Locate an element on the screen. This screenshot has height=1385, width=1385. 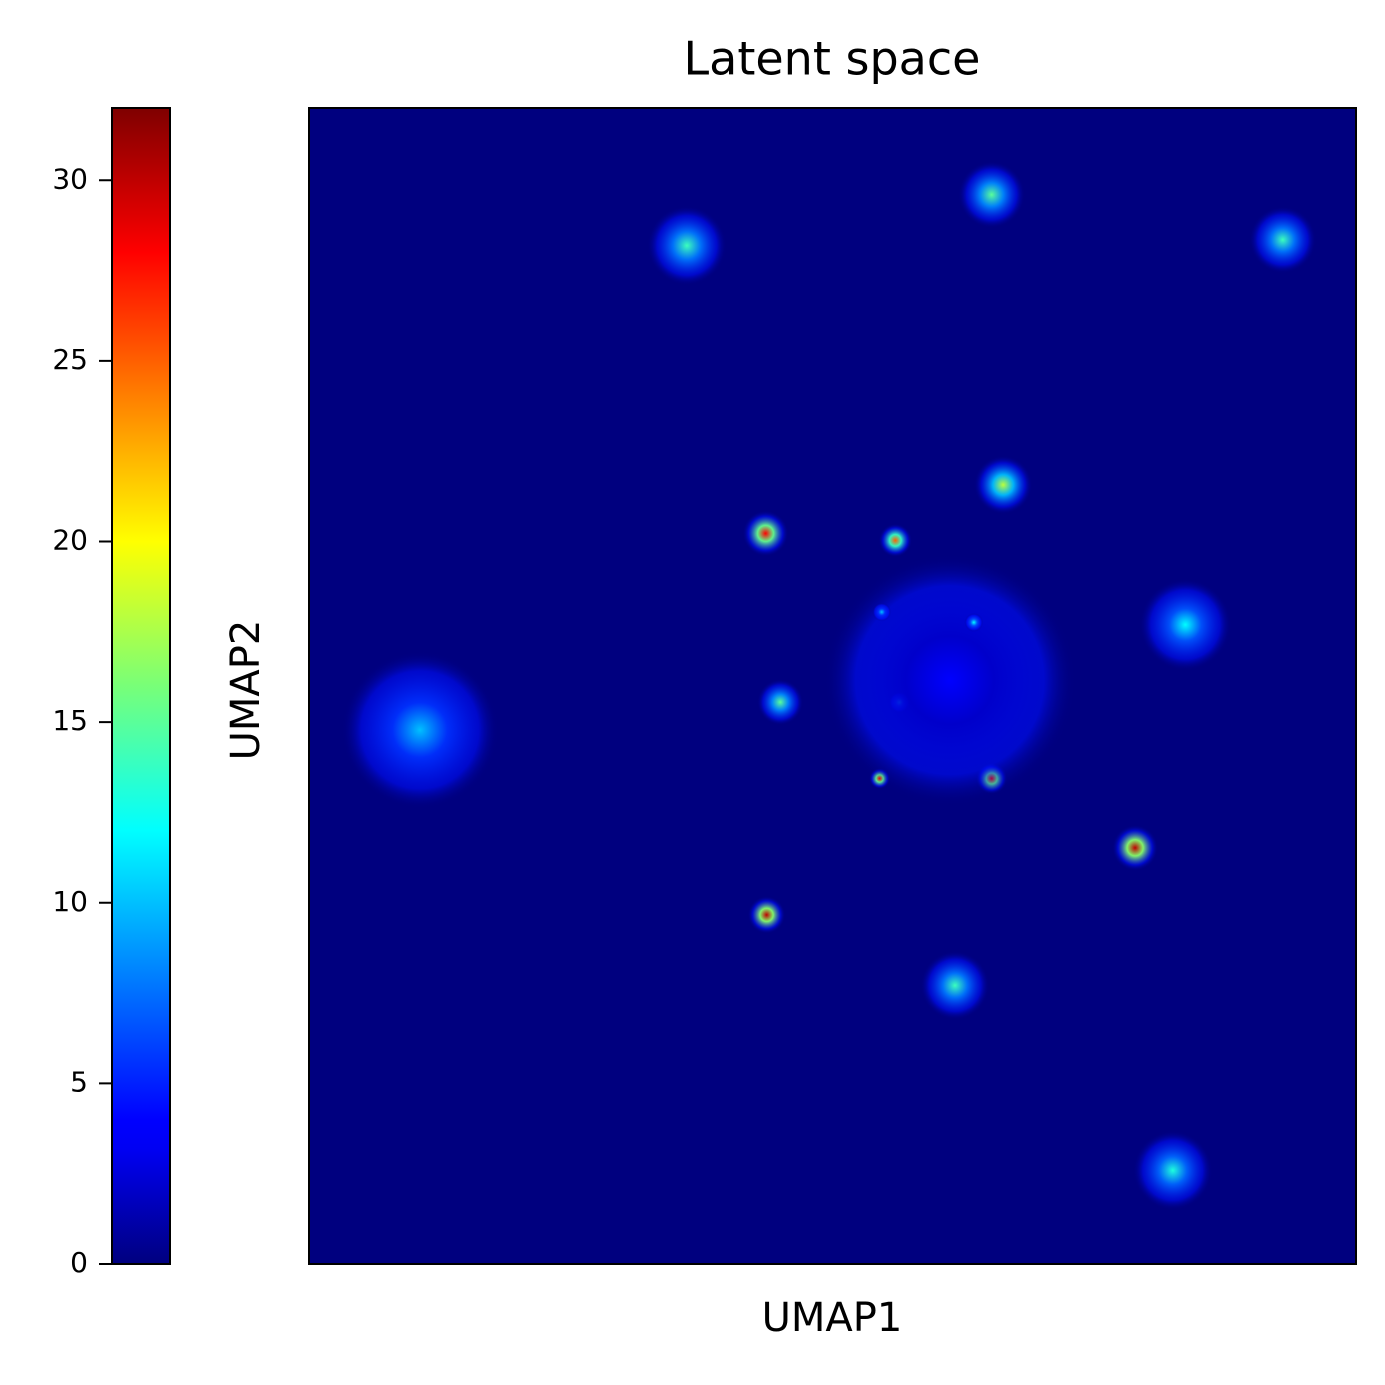
colorbar-tick-label: 20 is located at coordinates (70, 540).